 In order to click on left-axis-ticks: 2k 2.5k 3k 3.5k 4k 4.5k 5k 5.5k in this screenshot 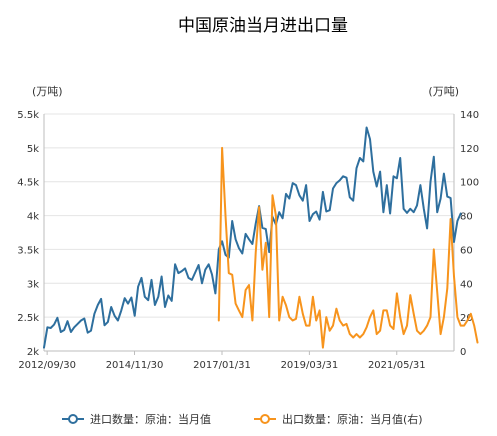, I will do `click(28, 234)`.